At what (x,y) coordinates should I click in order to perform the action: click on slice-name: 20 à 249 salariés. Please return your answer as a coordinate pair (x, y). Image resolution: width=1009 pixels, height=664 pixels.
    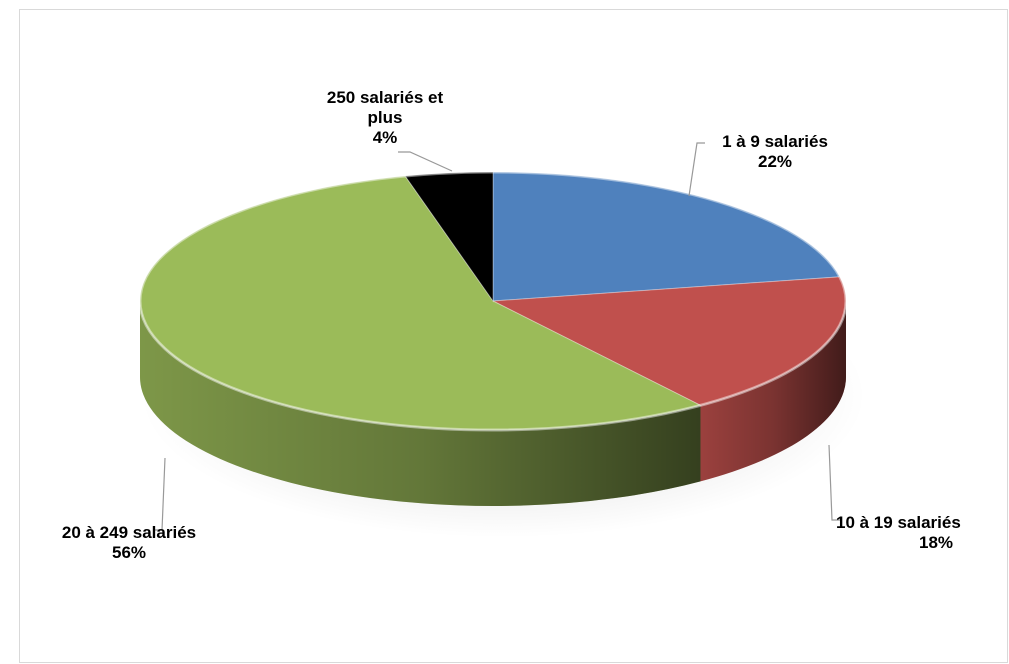
    Looking at the image, I should click on (129, 532).